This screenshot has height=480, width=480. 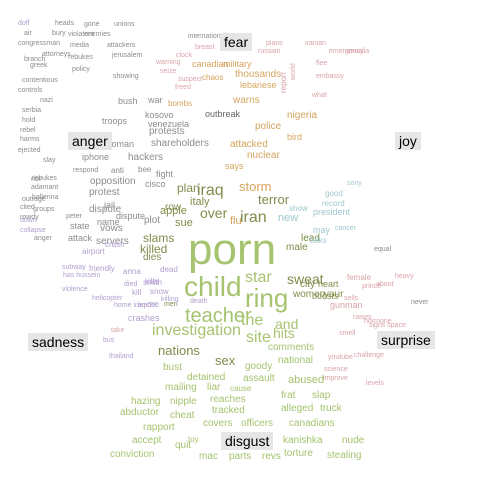 What do you see at coordinates (46, 100) in the screenshot?
I see `cloud-word: nazi` at bounding box center [46, 100].